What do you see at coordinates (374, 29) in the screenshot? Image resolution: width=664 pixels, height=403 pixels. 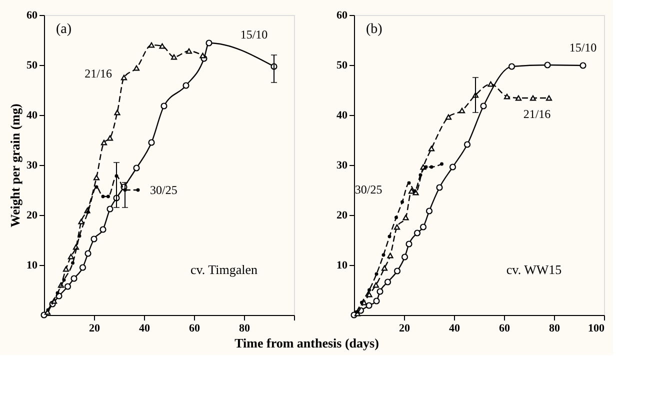 I see `annotation: (b)` at bounding box center [374, 29].